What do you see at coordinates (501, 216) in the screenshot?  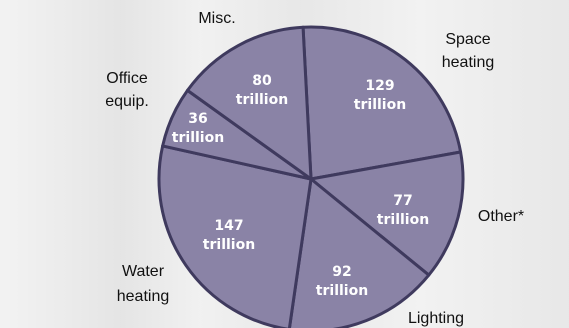 I see `category-label-other: Other*` at bounding box center [501, 216].